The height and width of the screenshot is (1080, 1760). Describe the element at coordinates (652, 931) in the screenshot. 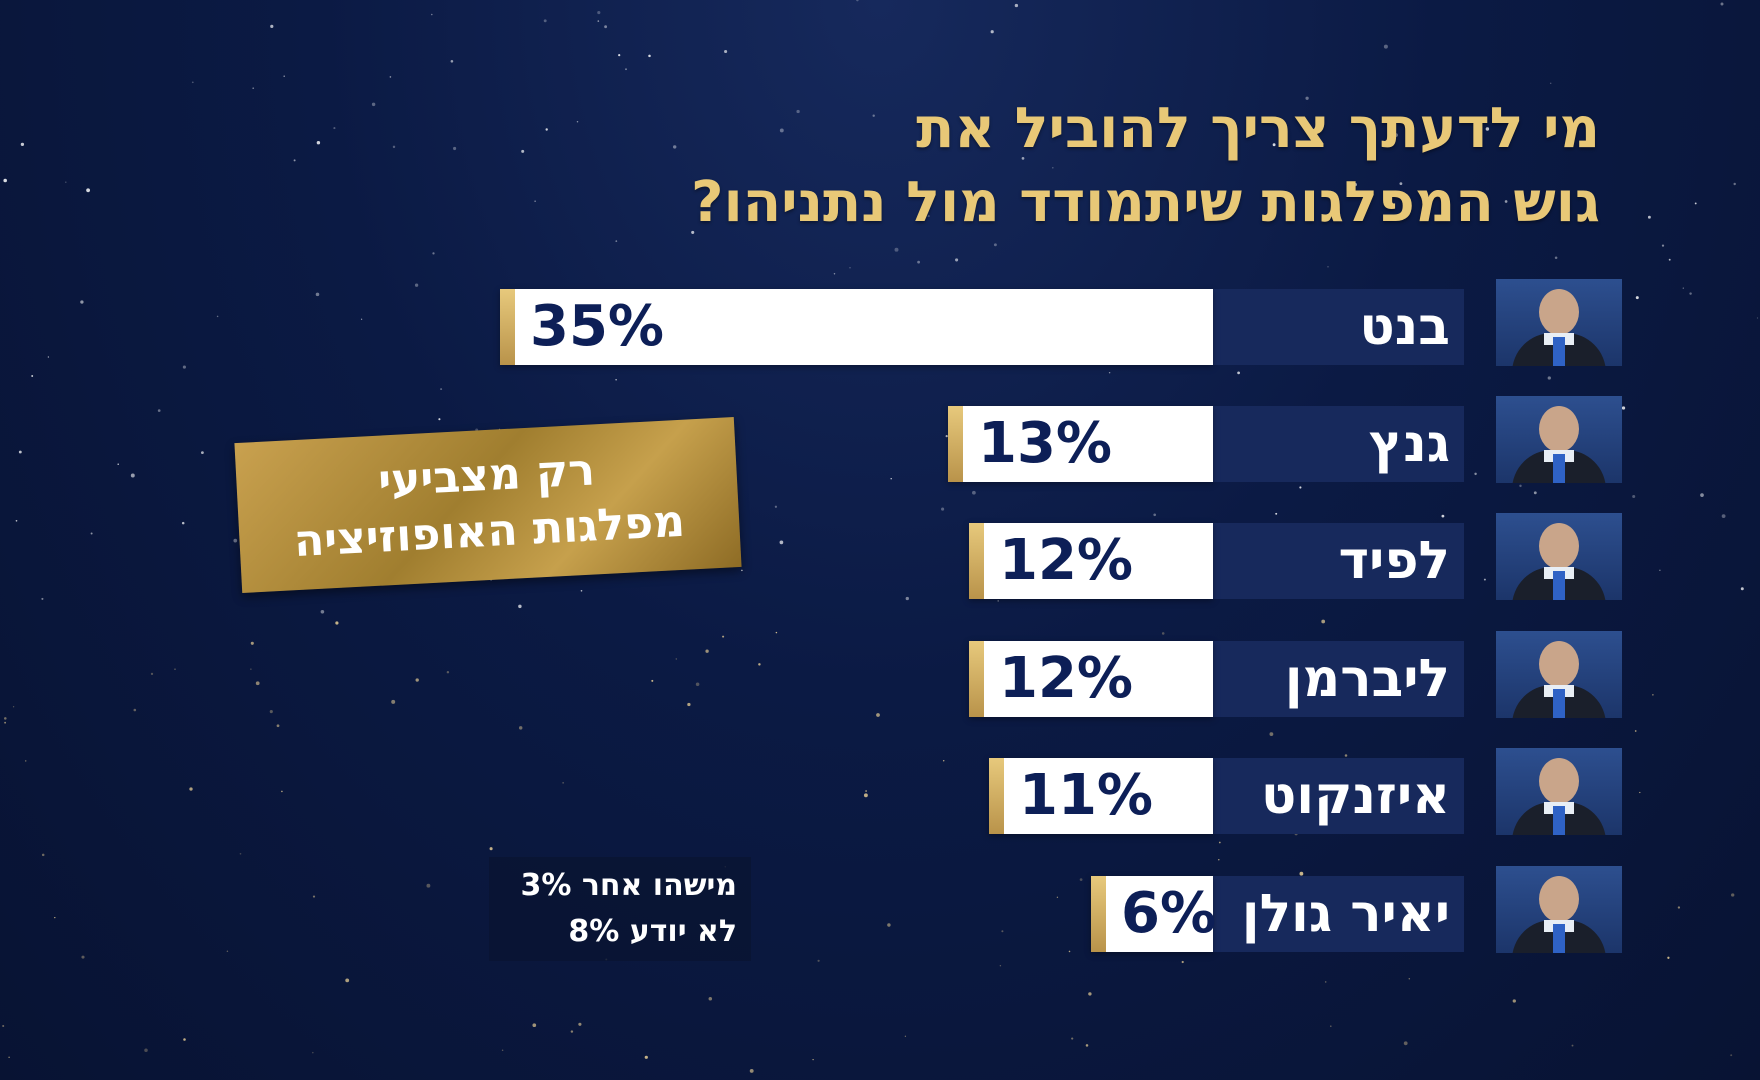

I see `footnote-dont-know: לא יודע 8%` at that location.